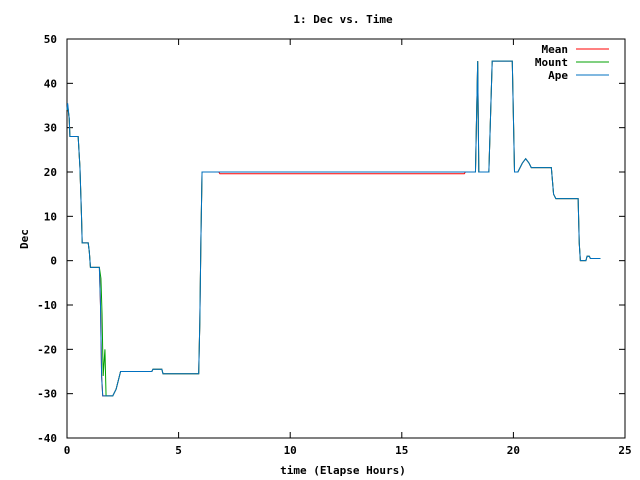 The image size is (640, 480). Describe the element at coordinates (53, 261) in the screenshot. I see `y-tick-label: 0` at that location.